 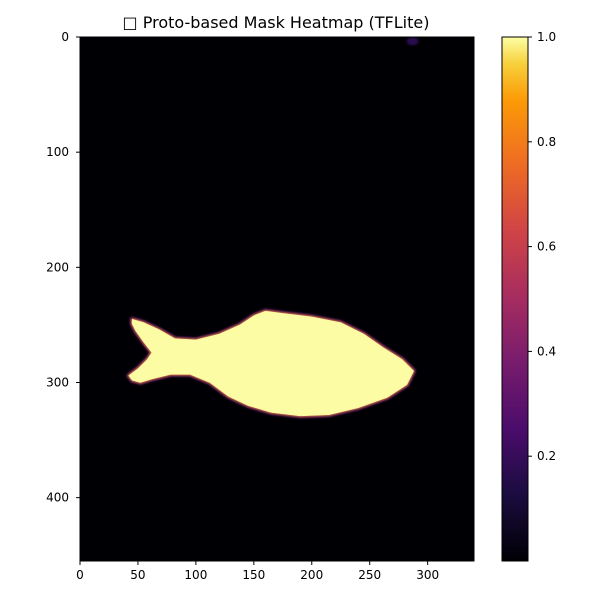 What do you see at coordinates (546, 247) in the screenshot?
I see `colorbar-tick-label: 0.6` at bounding box center [546, 247].